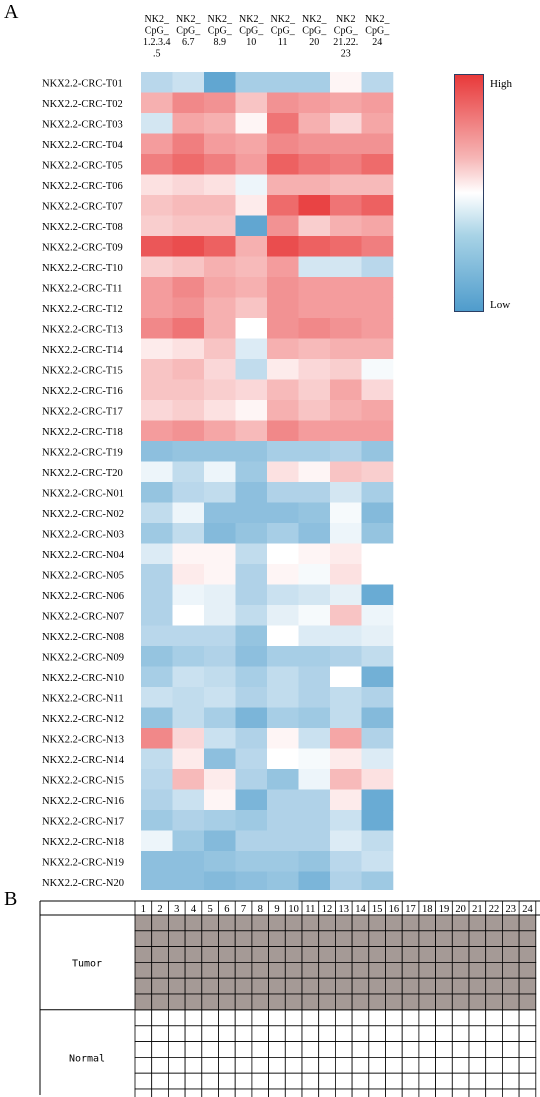 The height and width of the screenshot is (1097, 540). I want to click on row-label: NKX2.2-CRC-N12, so click(83, 719).